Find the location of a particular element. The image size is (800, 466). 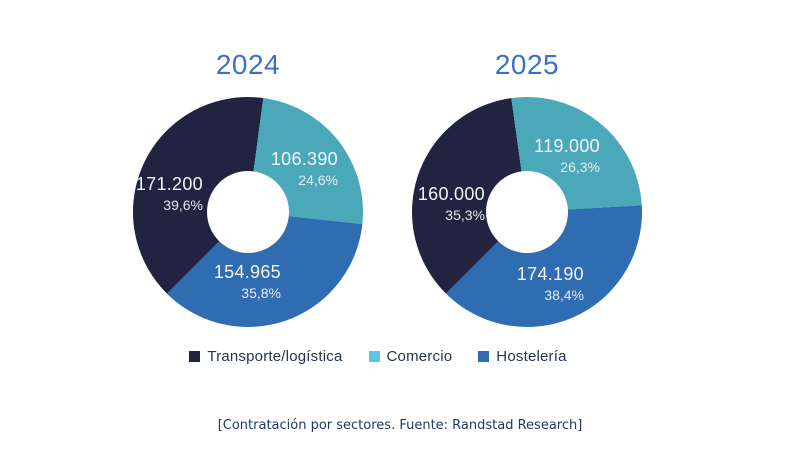

legend: Transporte/logística Comercio Hostelería is located at coordinates (378, 356).